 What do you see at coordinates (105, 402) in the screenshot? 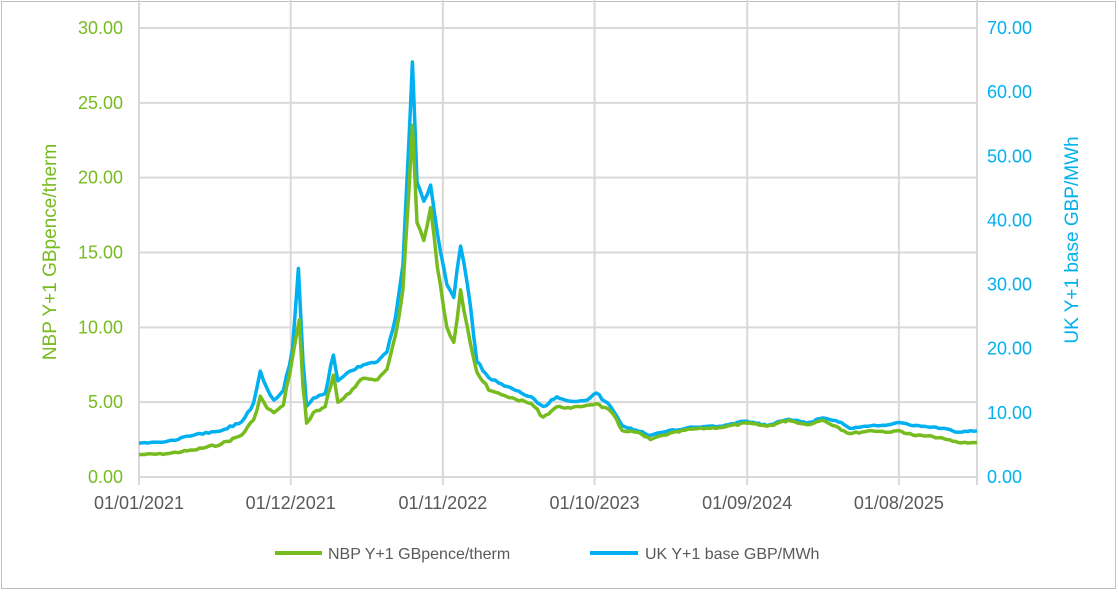
I see `left-tick-label: 5.00` at bounding box center [105, 402].